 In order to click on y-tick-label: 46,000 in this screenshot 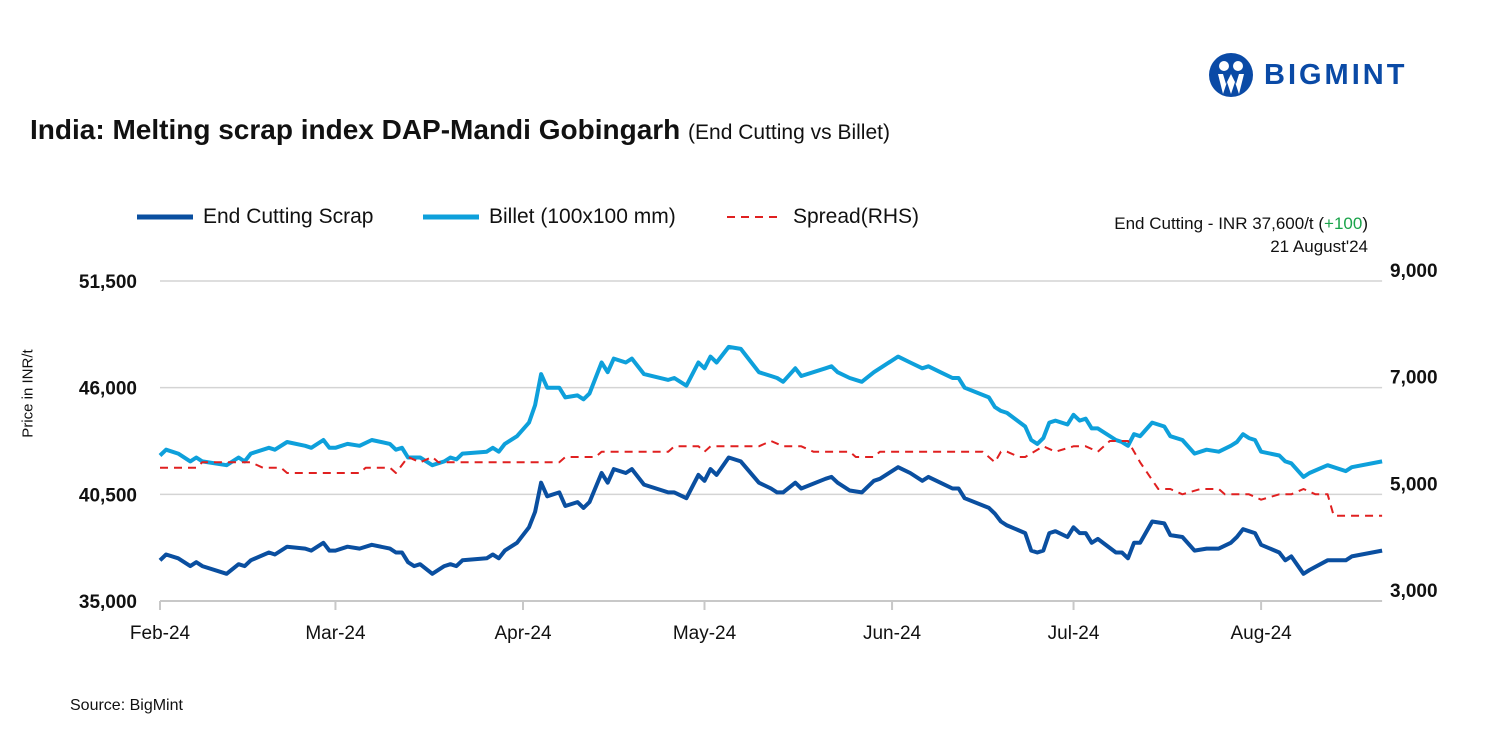, I will do `click(108, 389)`.